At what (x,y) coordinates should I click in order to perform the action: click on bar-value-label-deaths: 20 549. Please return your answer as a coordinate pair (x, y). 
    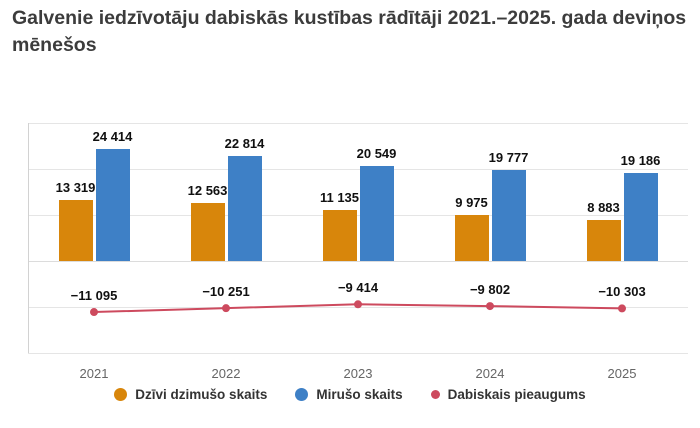
    Looking at the image, I should click on (376, 154).